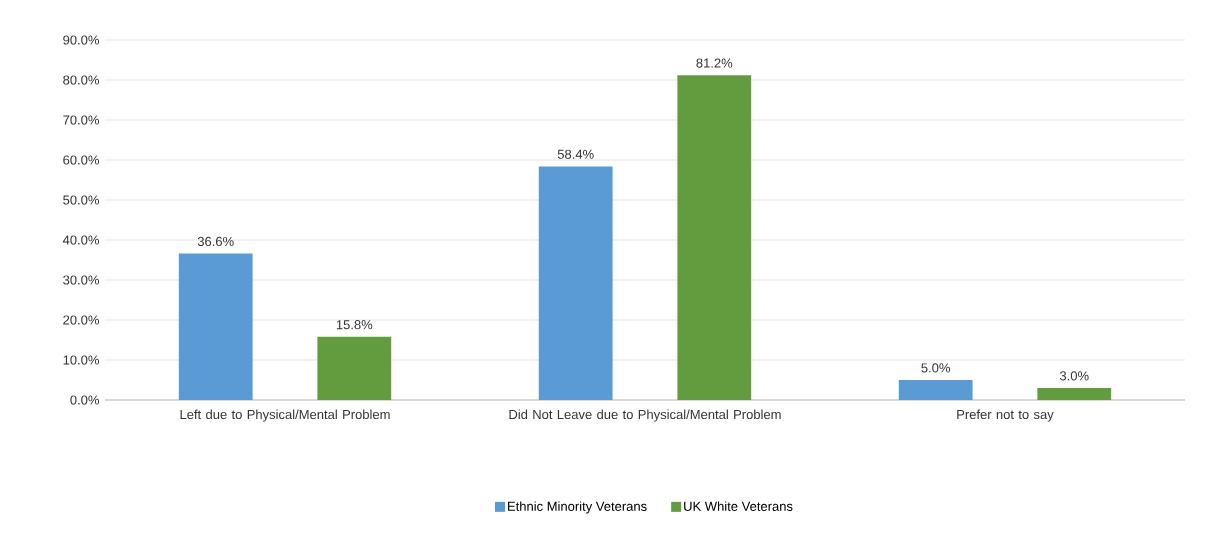 This screenshot has height=543, width=1205. I want to click on y-tick-label: 60.0%, so click(81, 160).